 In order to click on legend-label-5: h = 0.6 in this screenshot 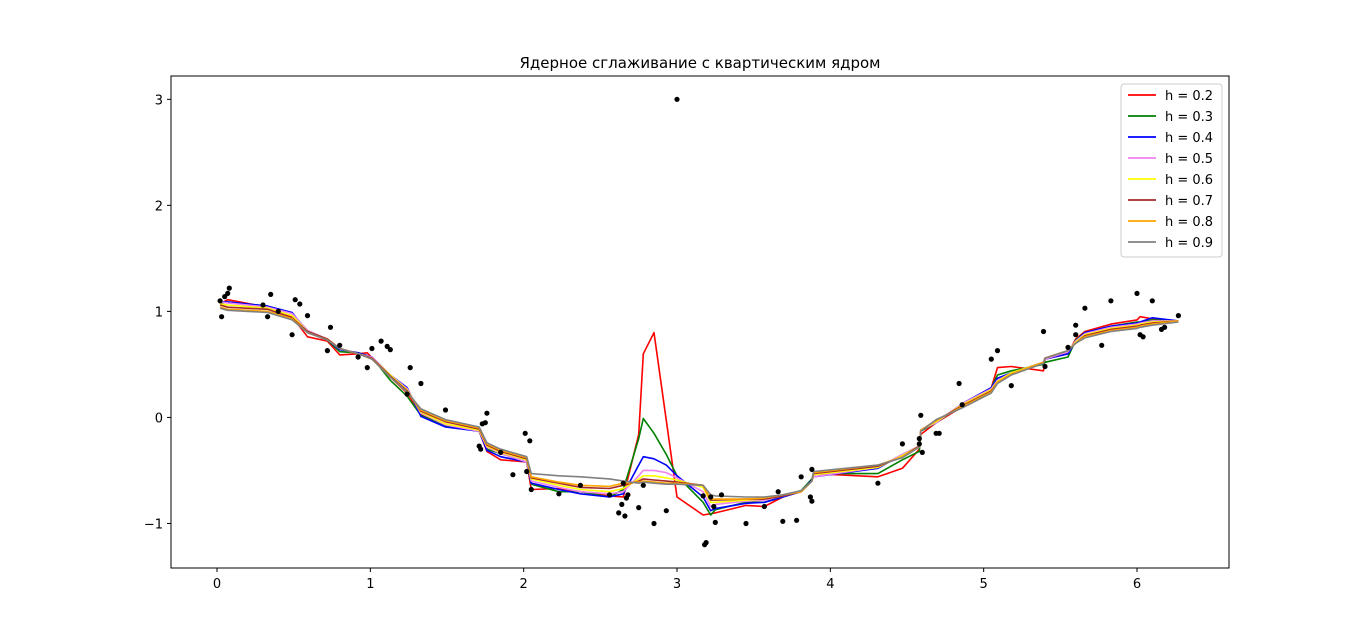, I will do `click(1189, 180)`.